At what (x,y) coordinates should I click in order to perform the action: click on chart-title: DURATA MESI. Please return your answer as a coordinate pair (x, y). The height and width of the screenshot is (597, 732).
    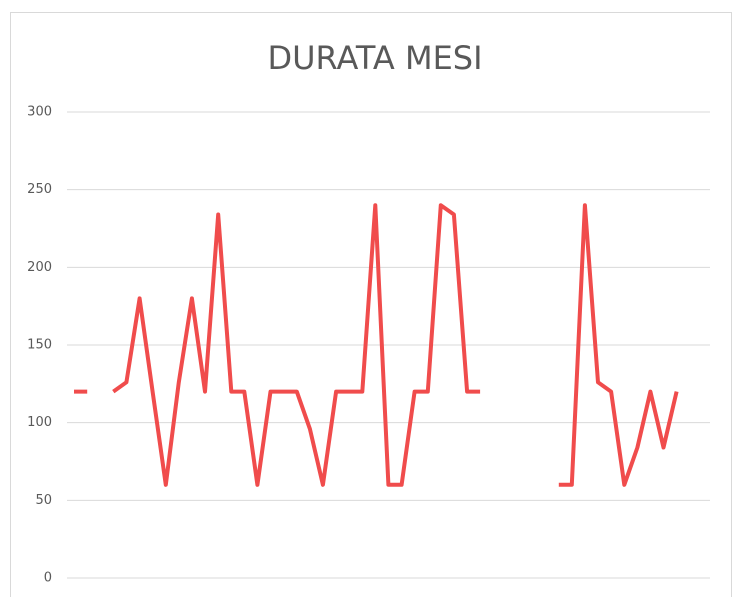
    Looking at the image, I should click on (374, 58).